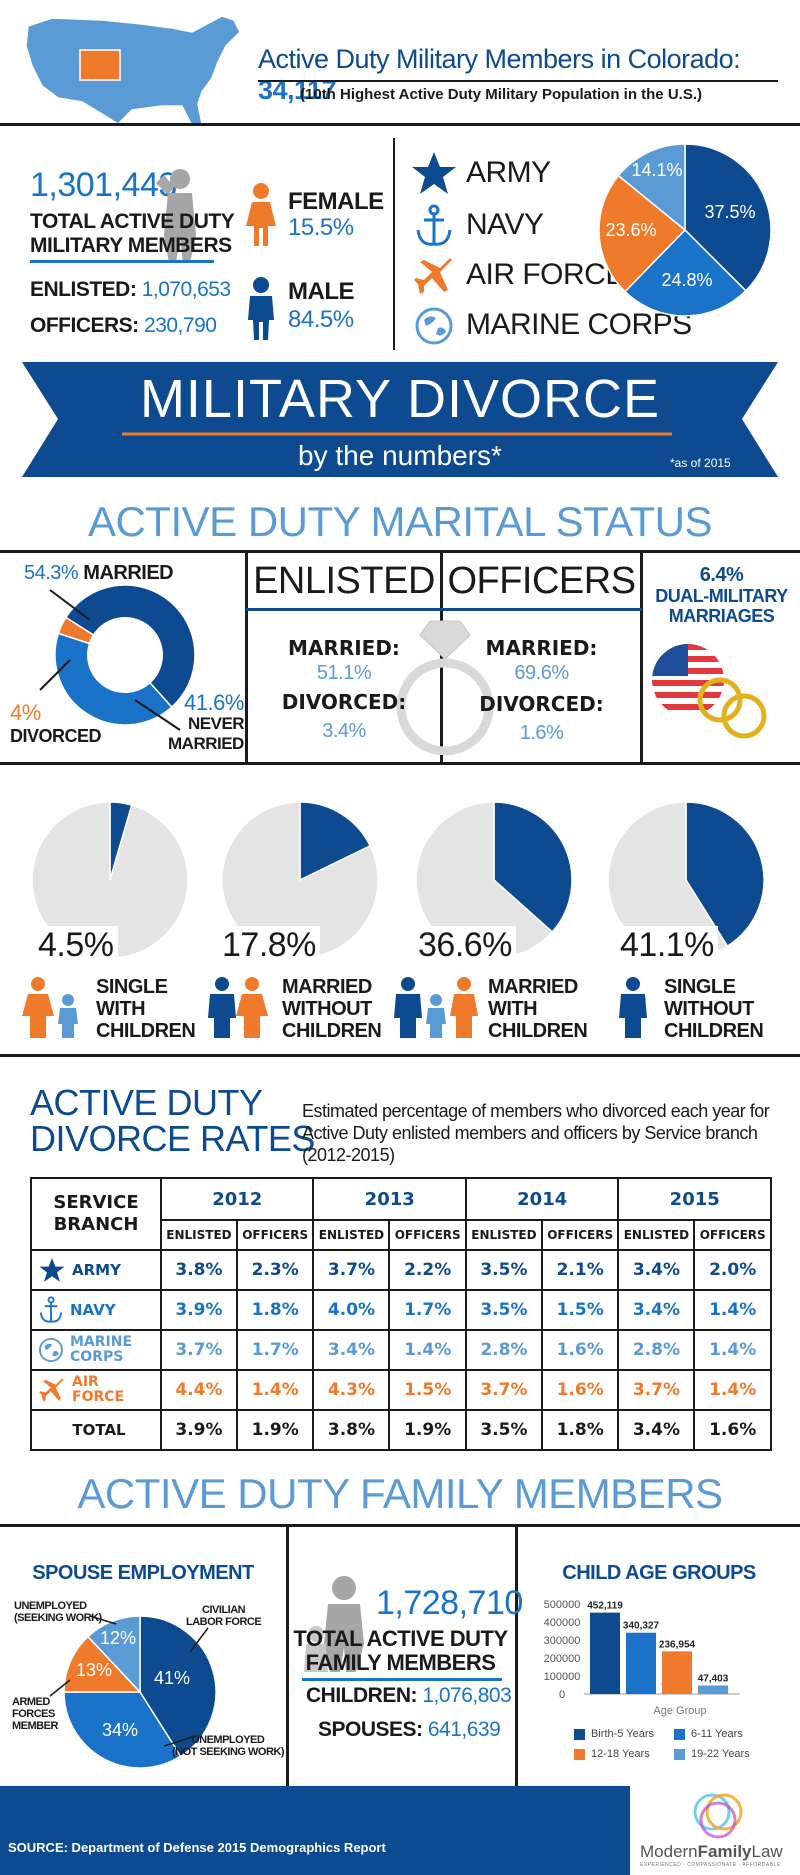  What do you see at coordinates (542, 1199) in the screenshot?
I see `year-2014: 2014` at bounding box center [542, 1199].